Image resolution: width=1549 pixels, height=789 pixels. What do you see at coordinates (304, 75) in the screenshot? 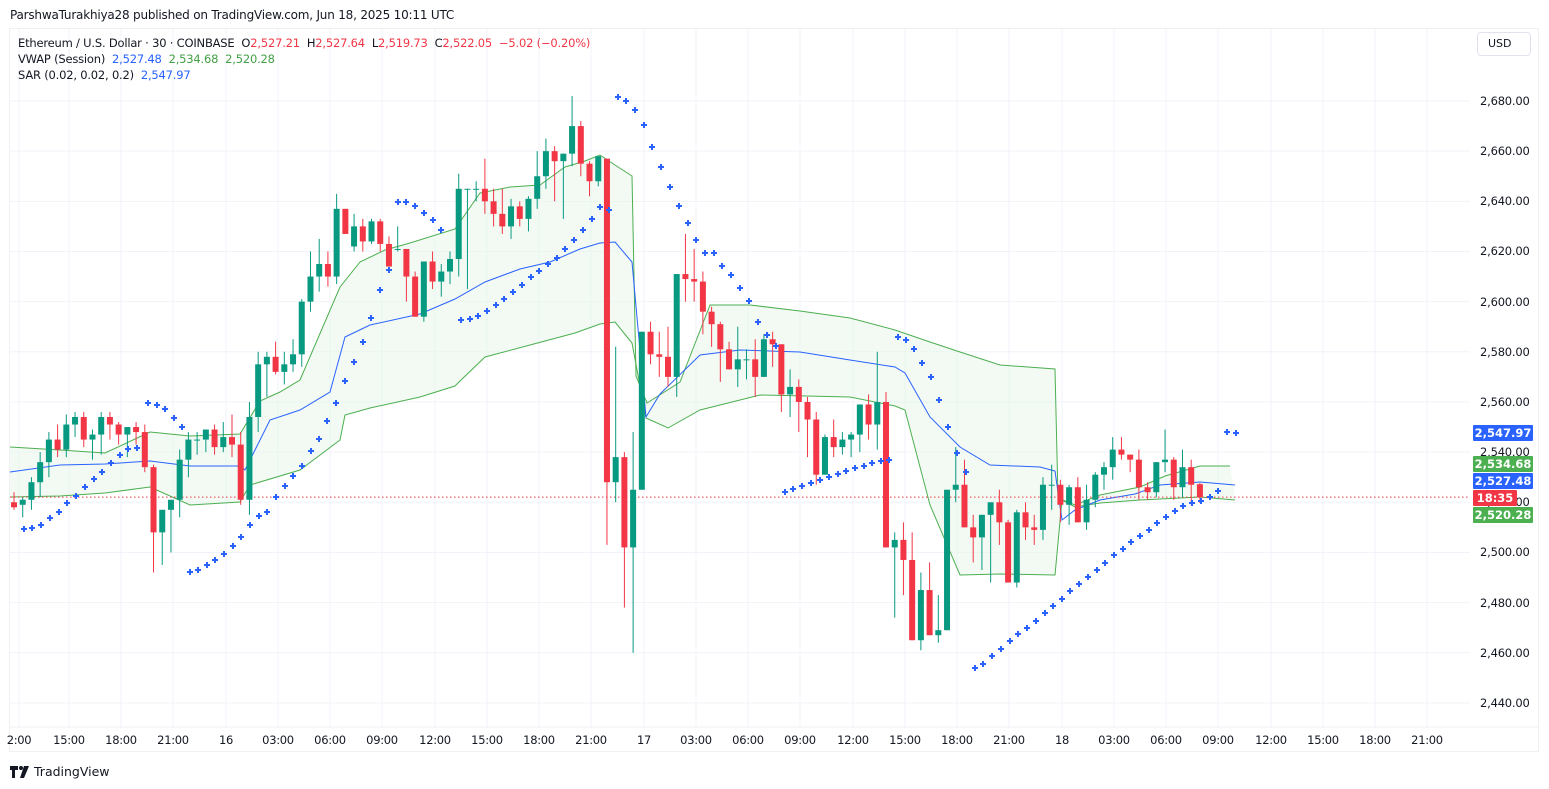
I see `legend-sar-row: SAR (0.02, 0.02, 0.2) 2,547.97` at bounding box center [304, 75].